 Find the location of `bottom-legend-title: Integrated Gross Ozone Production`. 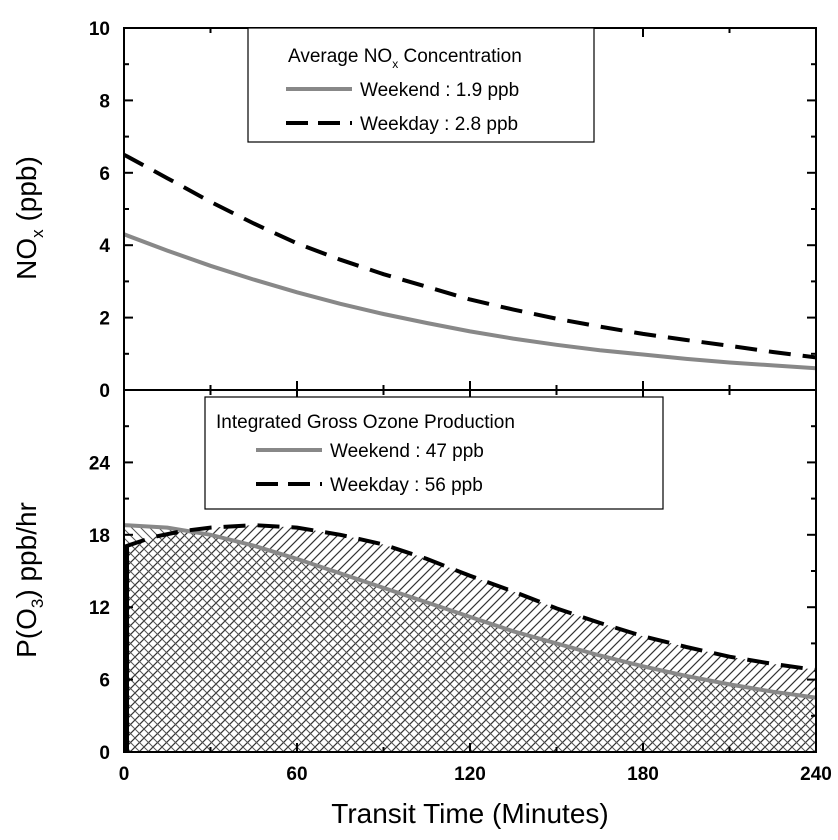

bottom-legend-title: Integrated Gross Ozone Production is located at coordinates (365, 422).